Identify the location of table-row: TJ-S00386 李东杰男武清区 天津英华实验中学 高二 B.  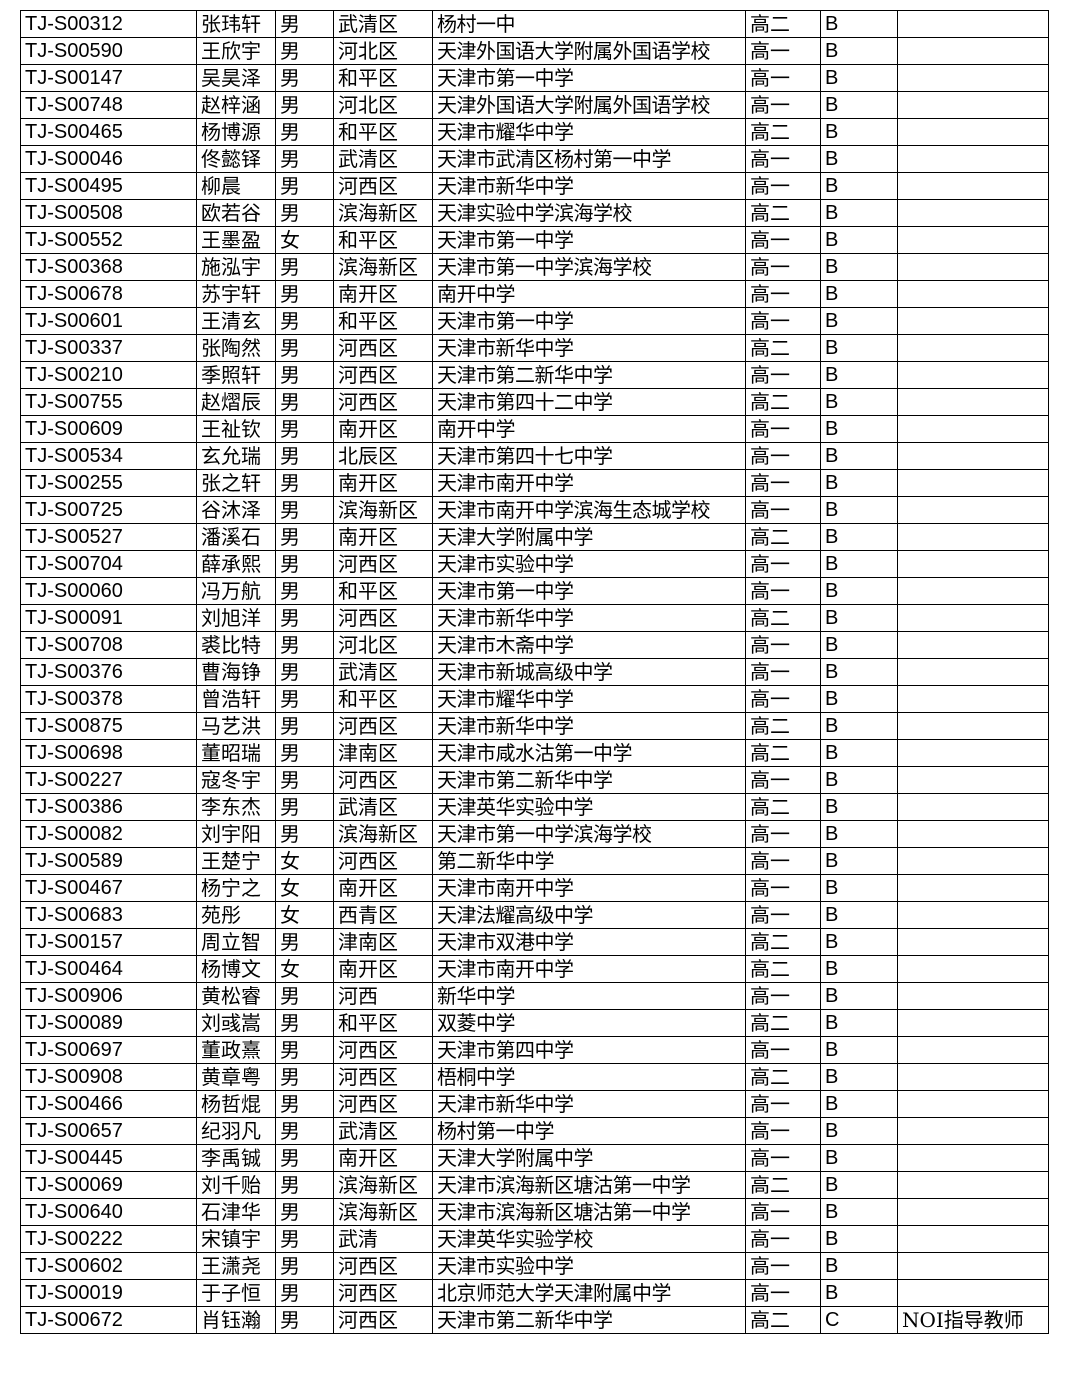
(534, 807).